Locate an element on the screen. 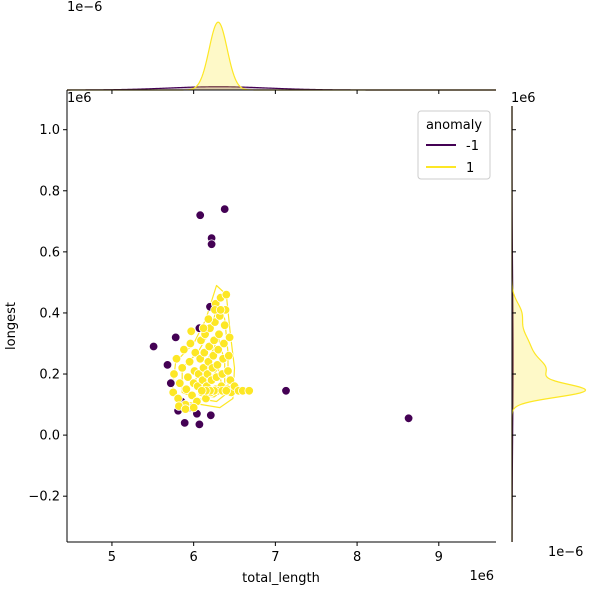  right-marginal-top-label: 1e6 is located at coordinates (523, 98).